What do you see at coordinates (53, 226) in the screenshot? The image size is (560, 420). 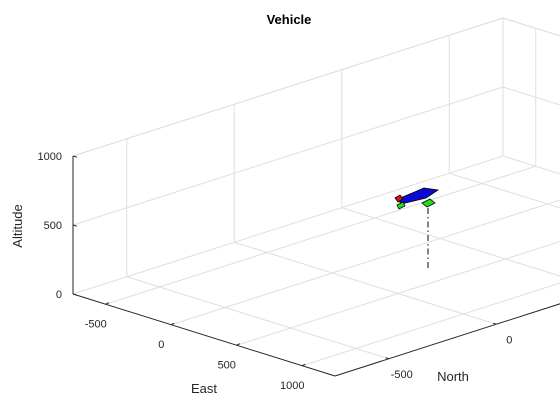 I see `z-tick-label: 500` at bounding box center [53, 226].